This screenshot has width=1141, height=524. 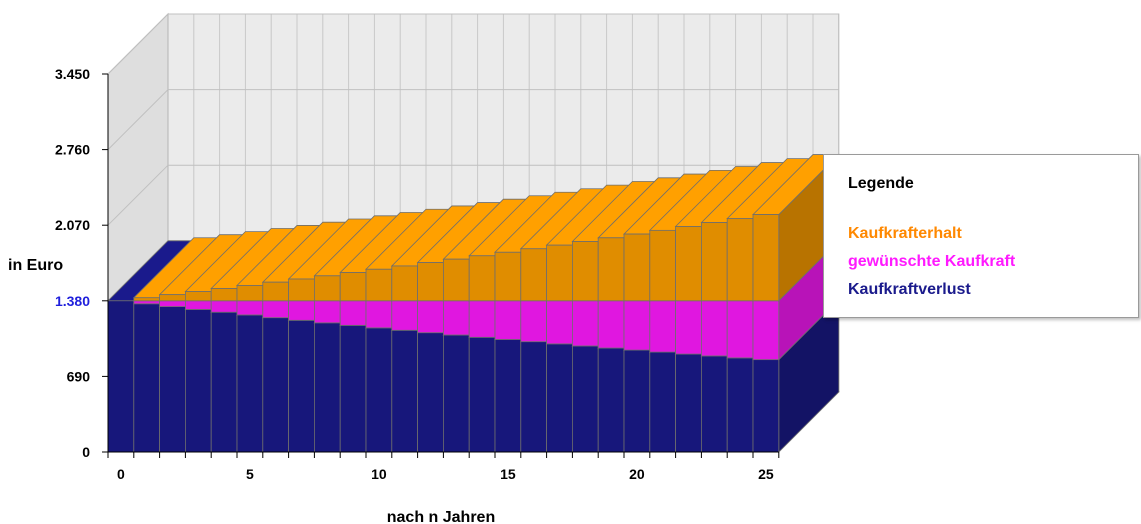 What do you see at coordinates (35, 265) in the screenshot?
I see `y-axis-title: in Euro` at bounding box center [35, 265].